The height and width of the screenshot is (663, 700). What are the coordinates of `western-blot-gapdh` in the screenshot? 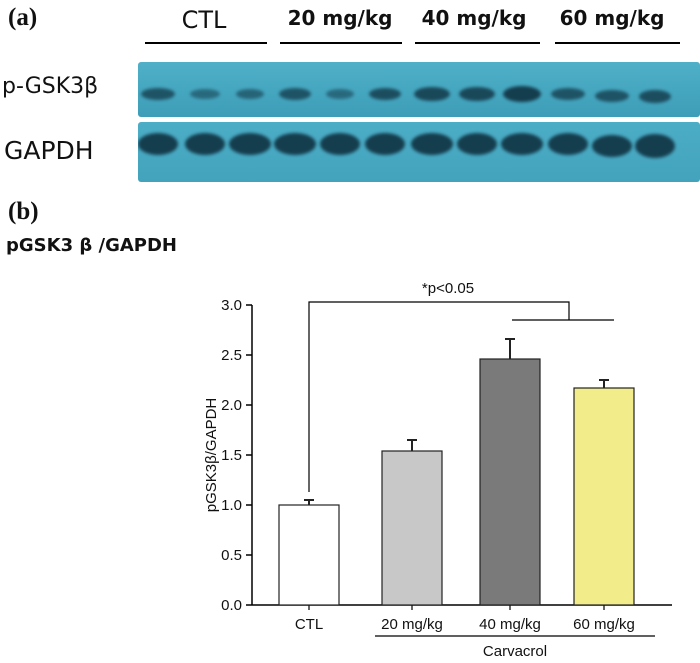 It's located at (419, 152).